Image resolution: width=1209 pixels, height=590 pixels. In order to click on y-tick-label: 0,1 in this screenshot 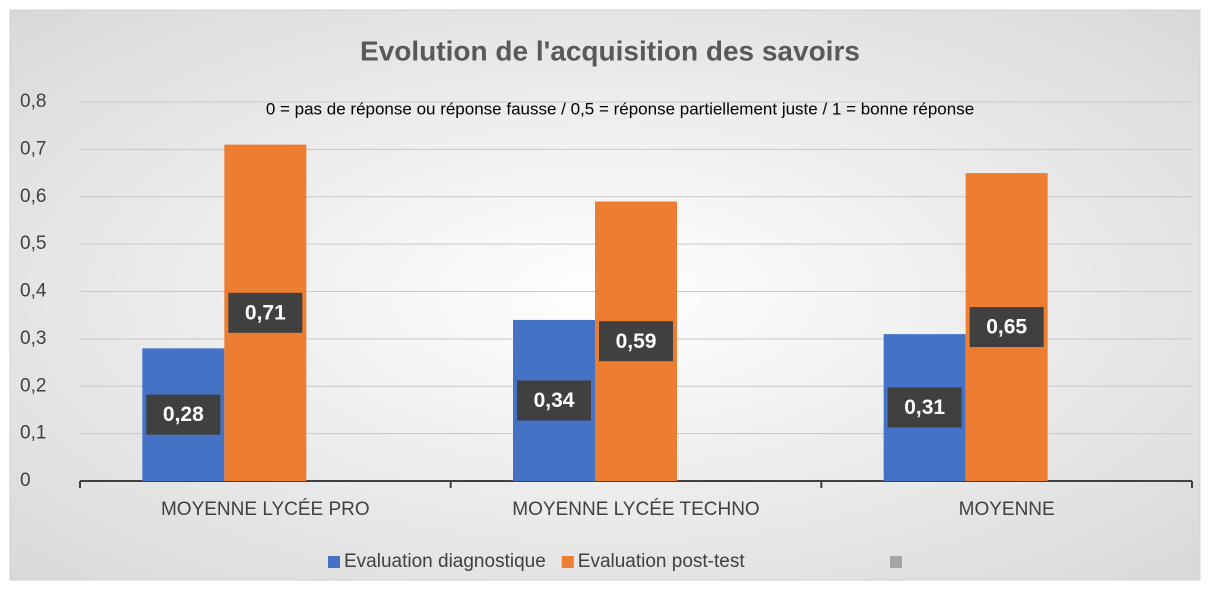, I will do `click(33, 433)`.